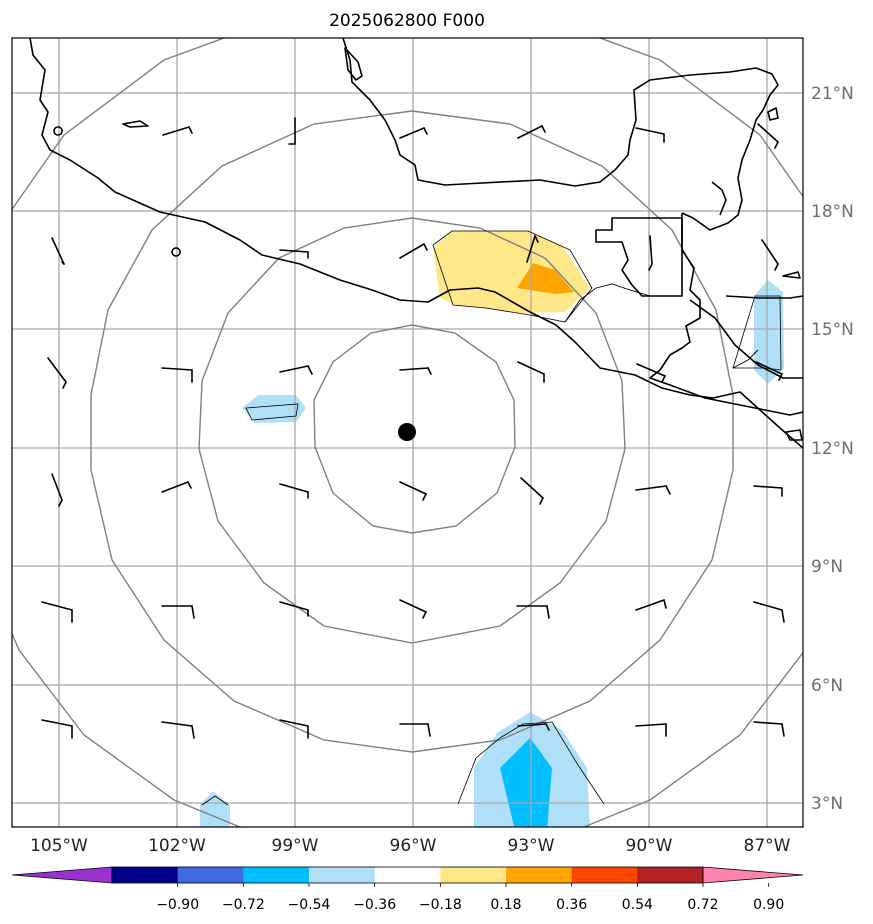 This screenshot has height=924, width=873. Describe the element at coordinates (295, 846) in the screenshot. I see `longitude-label: 99°W` at that location.